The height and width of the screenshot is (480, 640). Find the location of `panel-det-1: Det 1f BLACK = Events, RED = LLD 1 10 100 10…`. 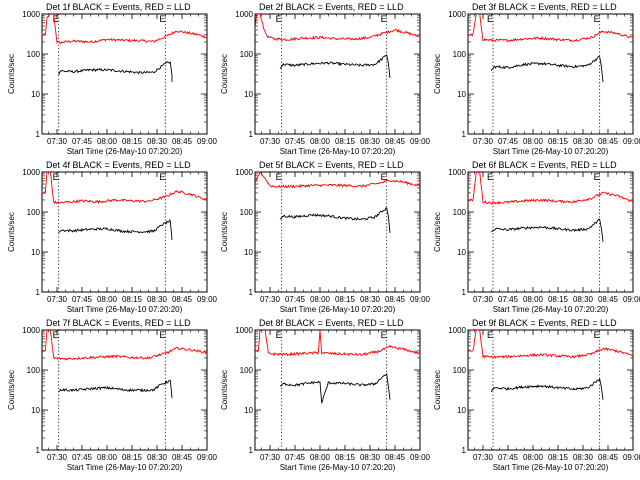

panel-det-1: Det 1f BLACK = Events, RED = LLD 1 10 100 10… is located at coordinates (112, 79).